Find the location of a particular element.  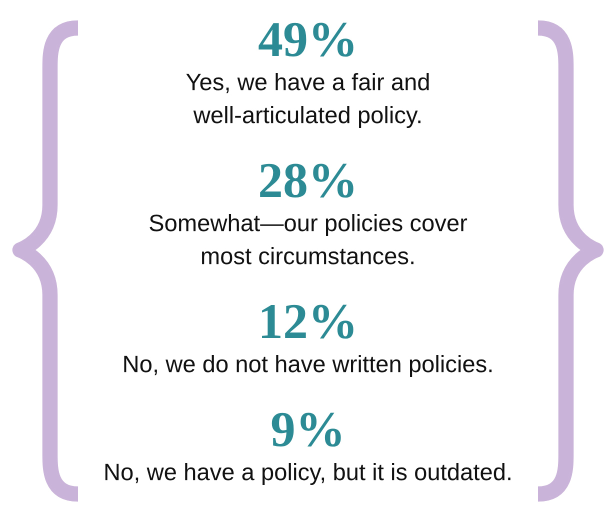

data-label: 28% is located at coordinates (307, 181).